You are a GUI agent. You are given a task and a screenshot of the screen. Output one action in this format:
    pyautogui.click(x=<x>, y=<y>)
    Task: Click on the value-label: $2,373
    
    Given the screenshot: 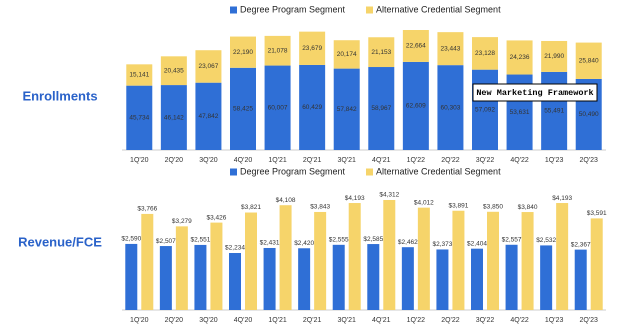 What is the action you would take?
    pyautogui.click(x=442, y=244)
    